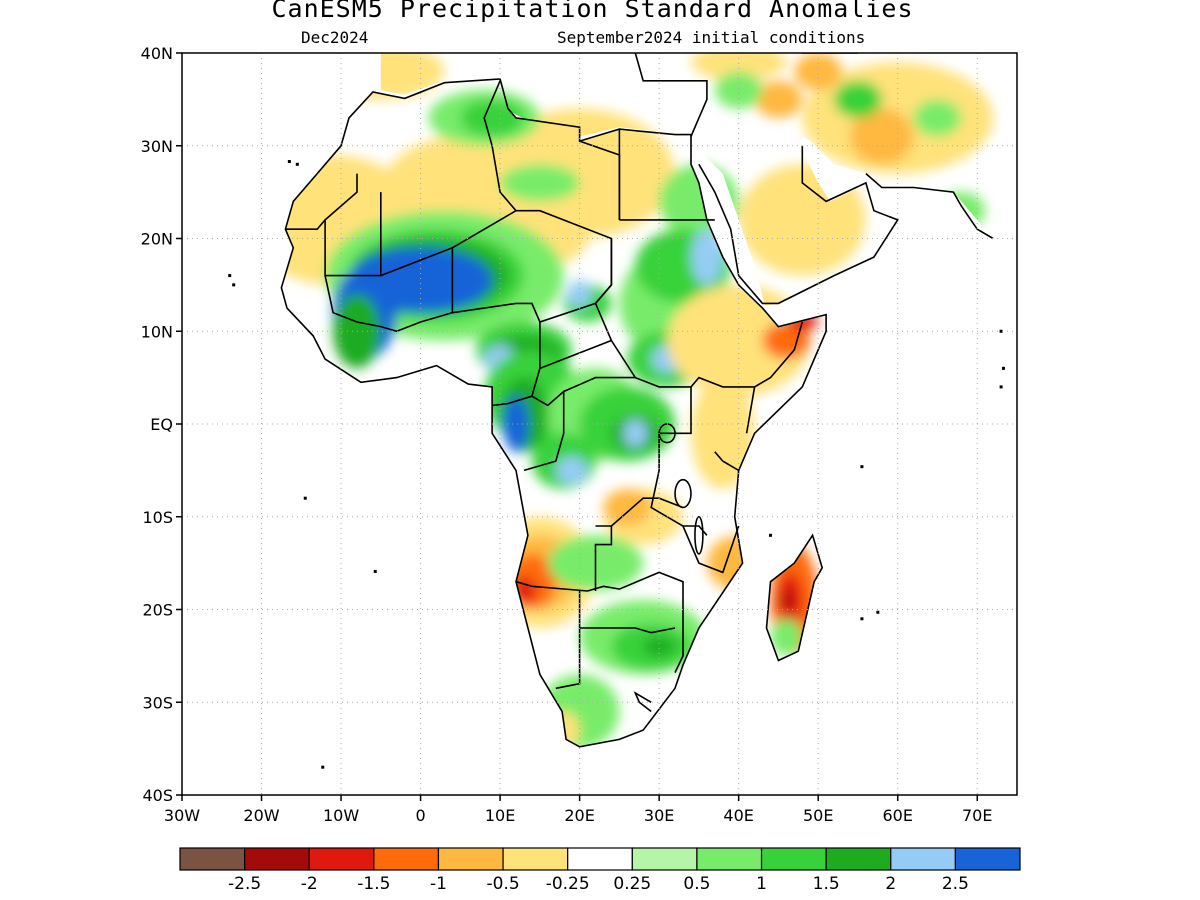 The image size is (1200, 900). I want to click on map-title: CanESM5 Precipitation Standard Anomalies, so click(592, 11).